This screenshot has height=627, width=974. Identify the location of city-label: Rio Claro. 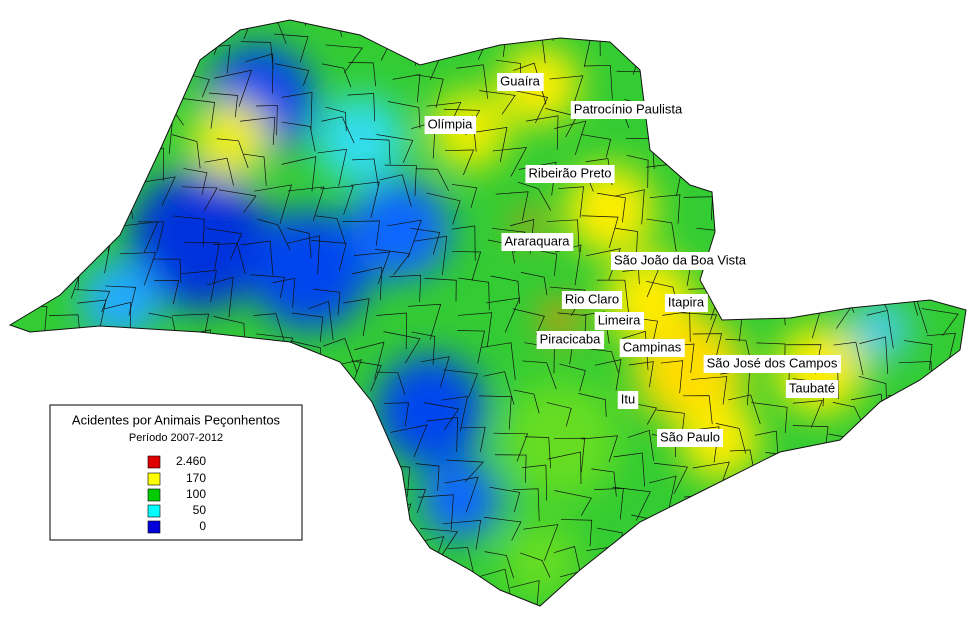
(592, 298).